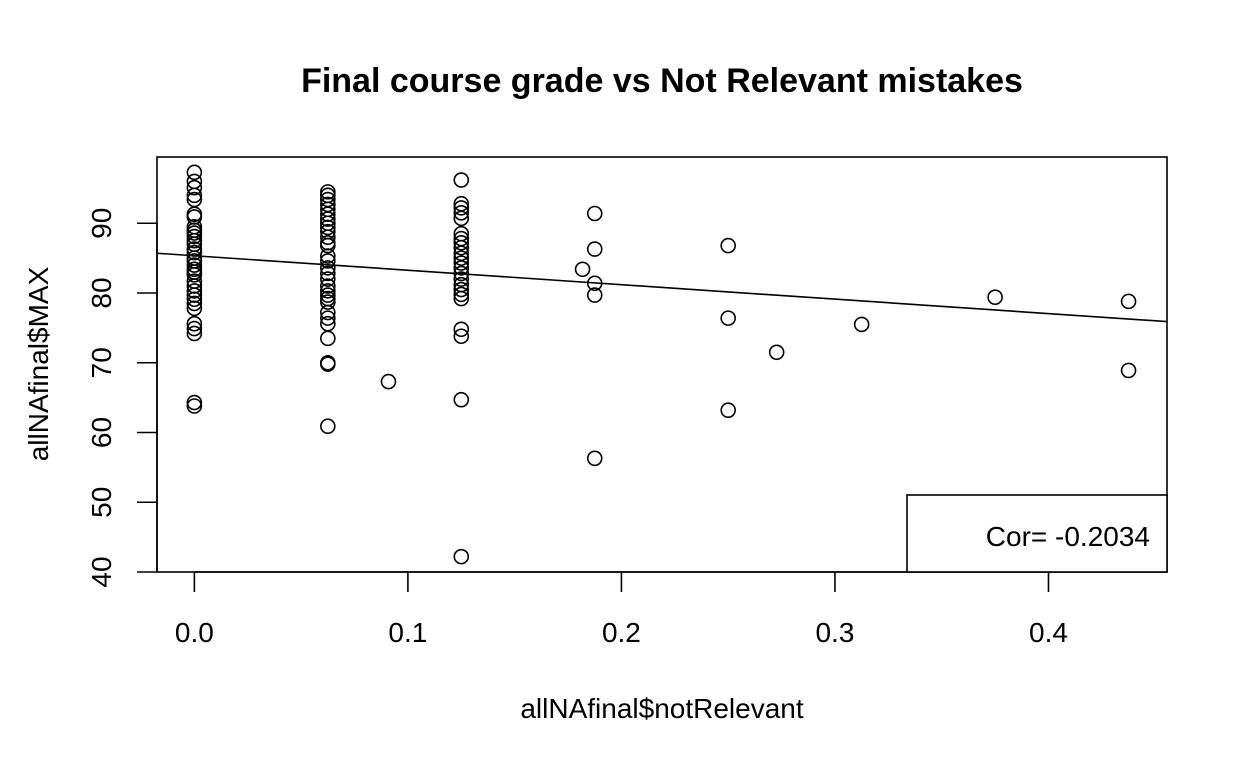  I want to click on y-axis-label: allNAfinal$MAX, so click(38, 363).